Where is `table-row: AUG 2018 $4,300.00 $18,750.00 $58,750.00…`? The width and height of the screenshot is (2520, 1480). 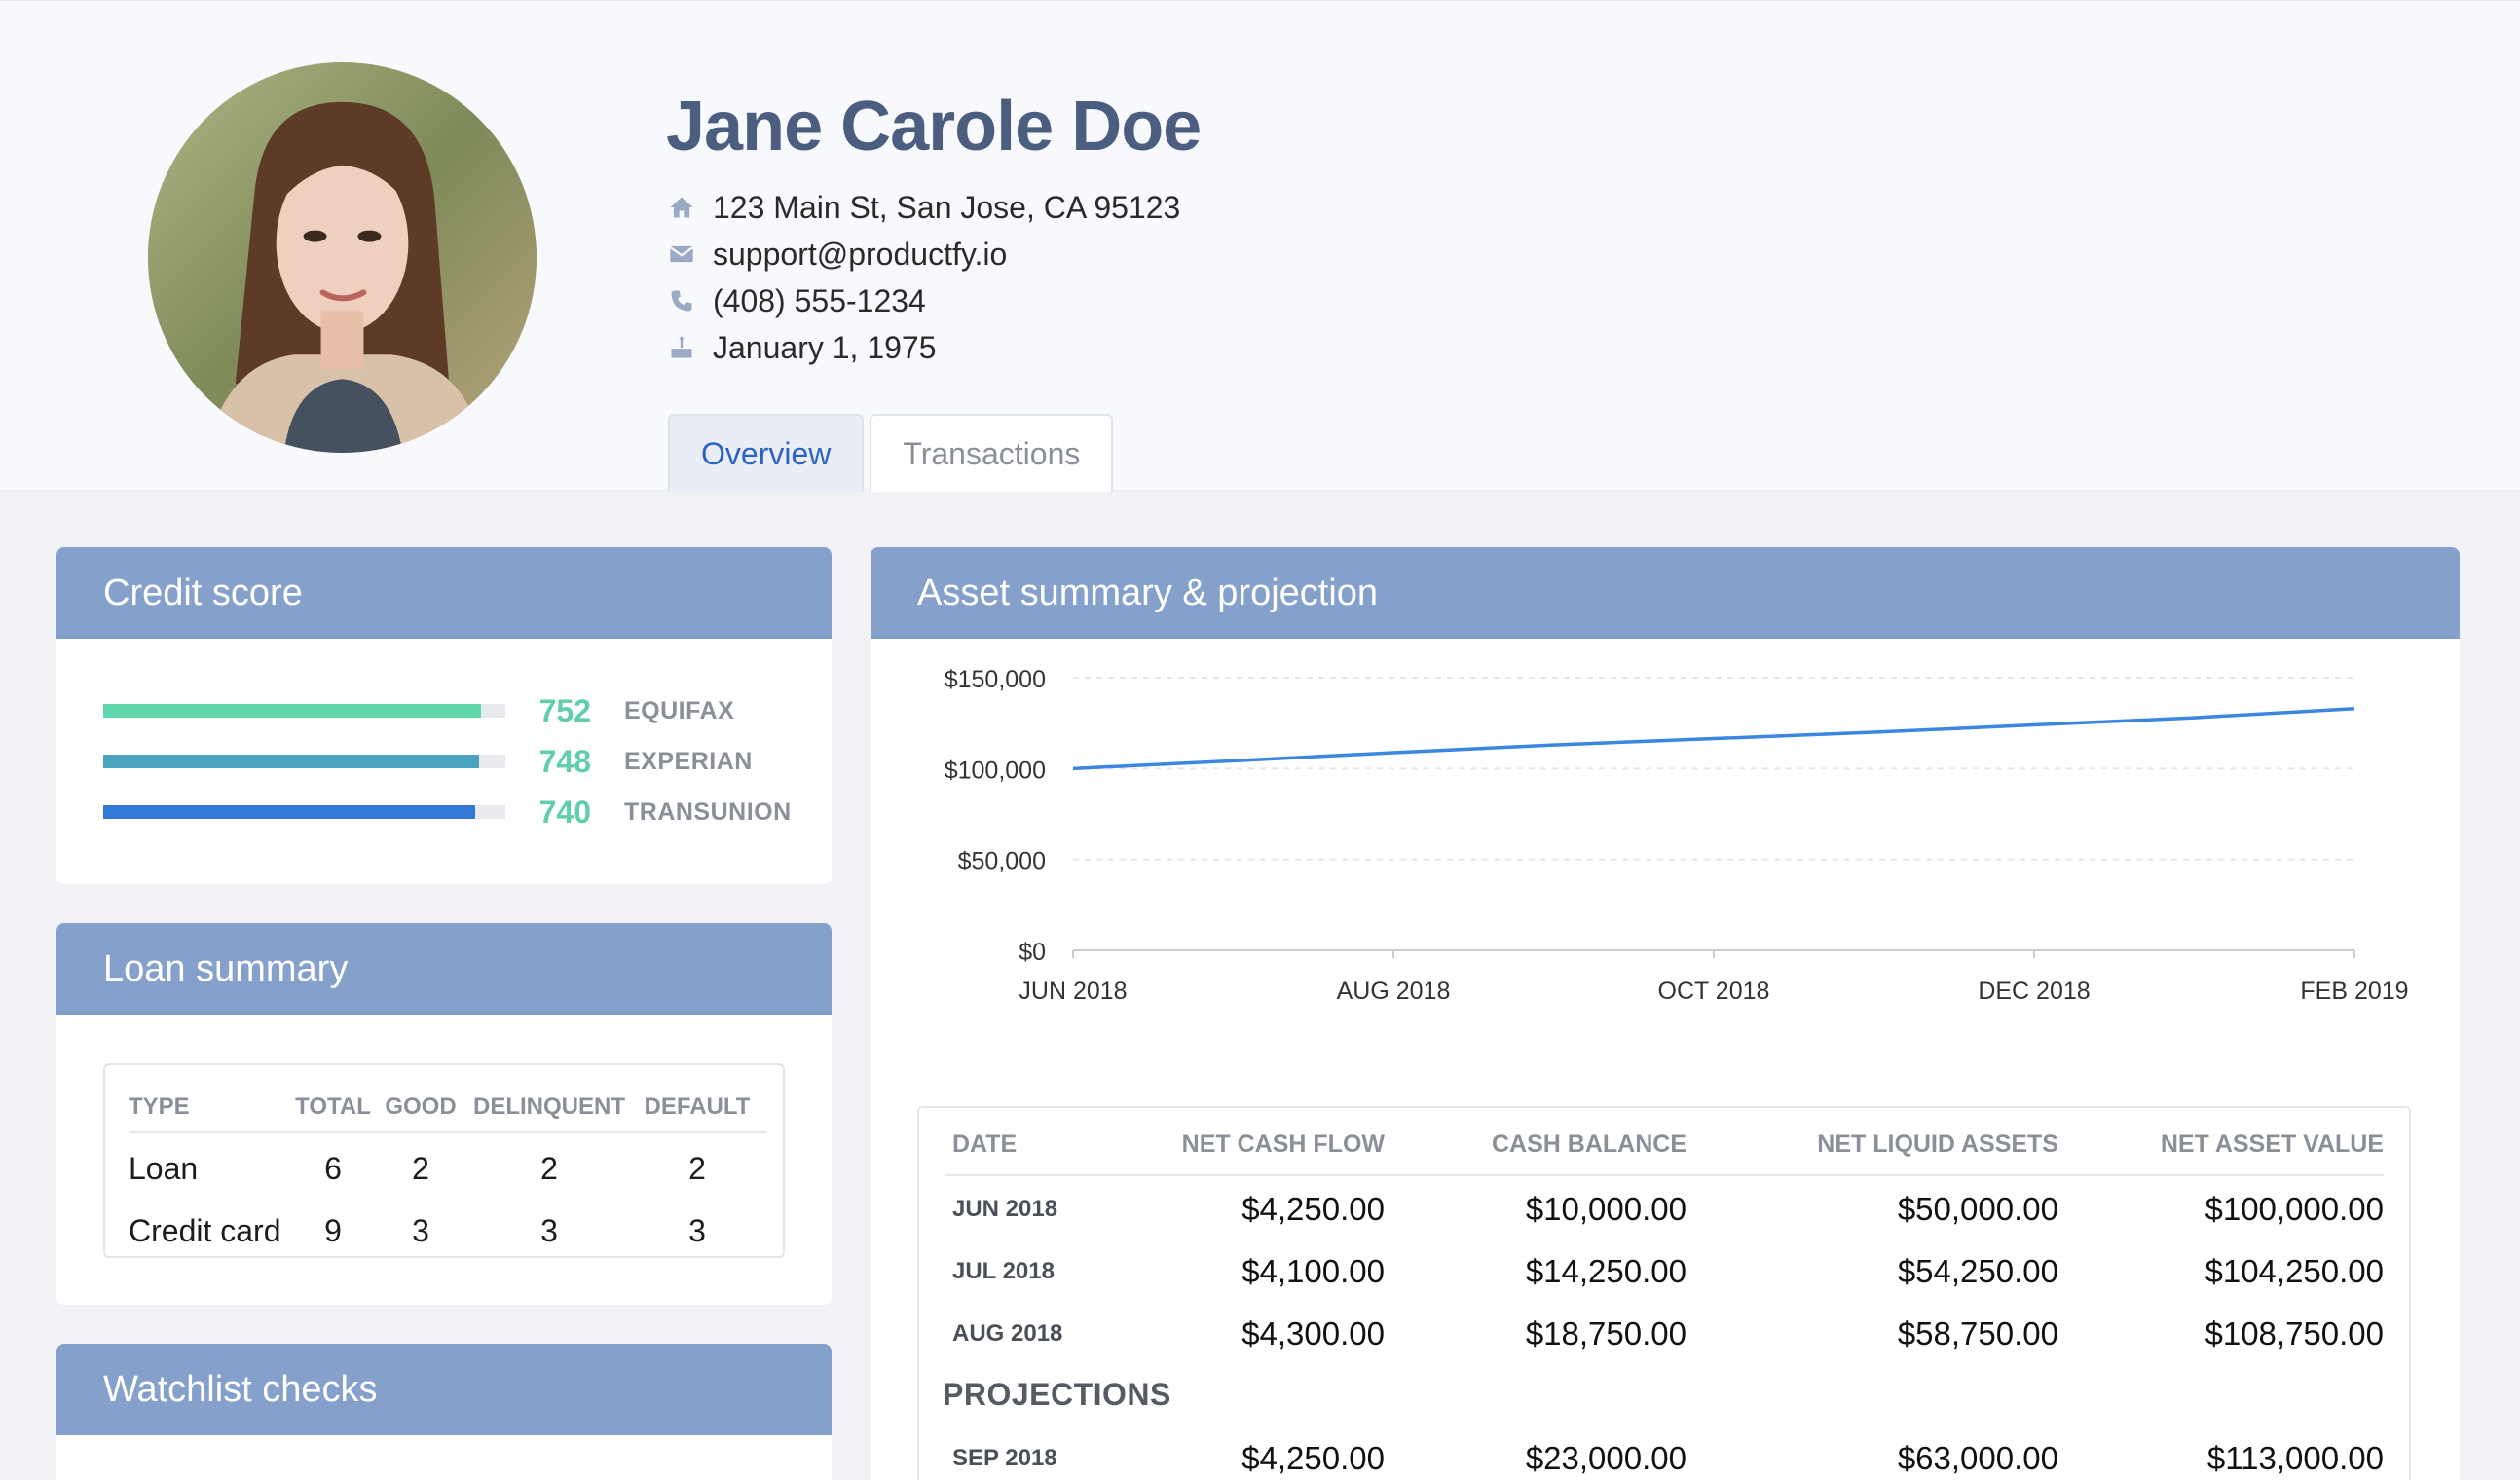 table-row: AUG 2018 $4,300.00 $18,750.00 $58,750.00… is located at coordinates (1664, 1334).